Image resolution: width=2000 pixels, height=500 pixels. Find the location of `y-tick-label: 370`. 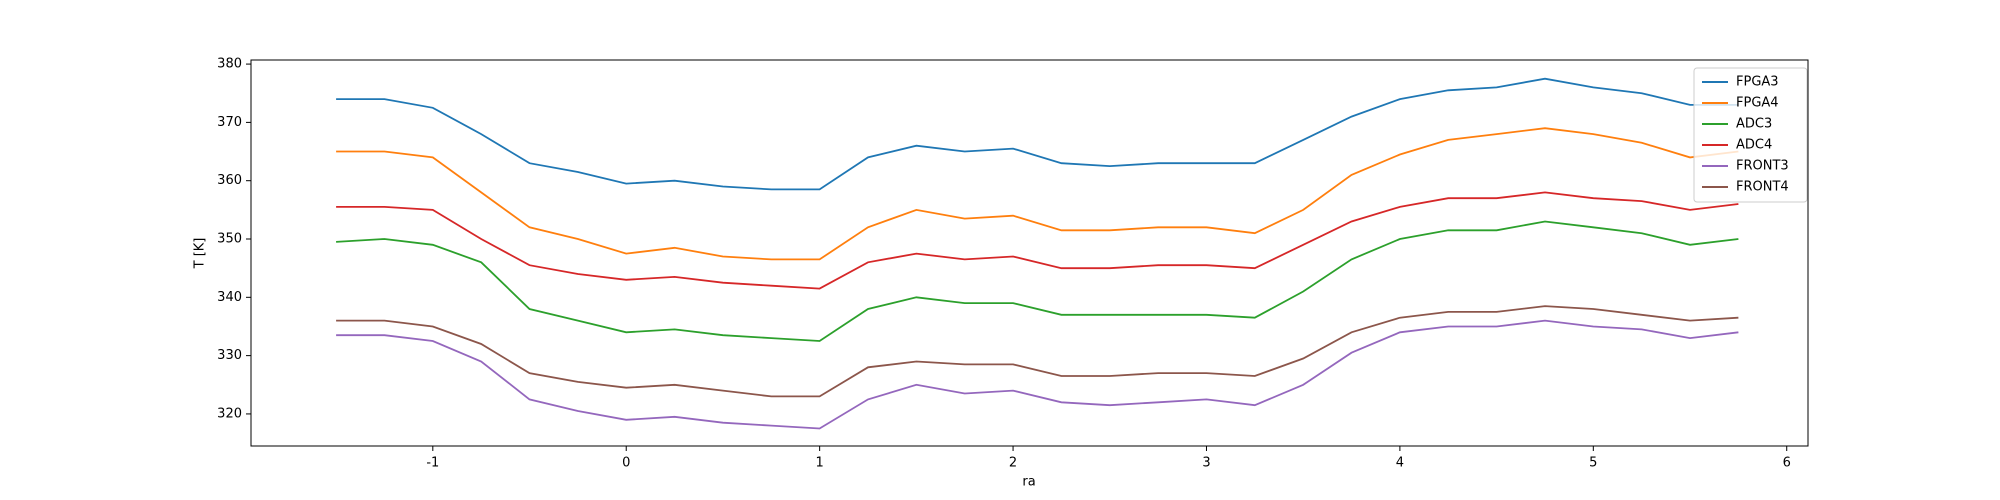

y-tick-label: 370 is located at coordinates (229, 122).